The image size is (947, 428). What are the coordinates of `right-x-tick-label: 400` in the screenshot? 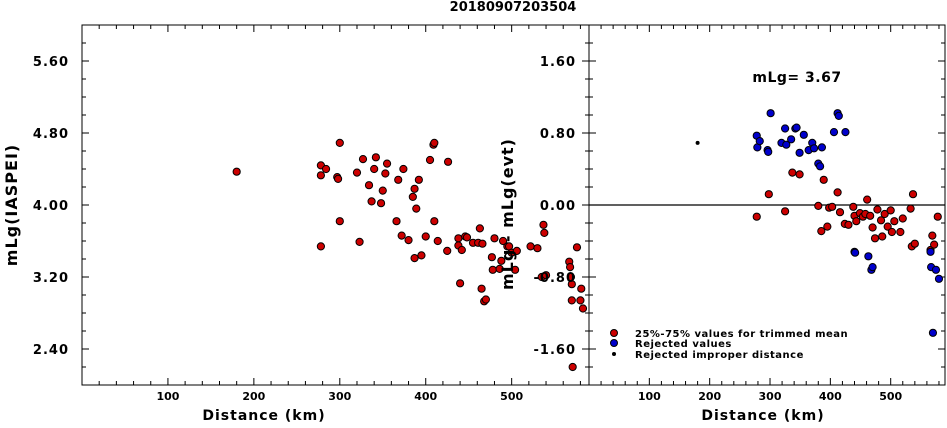 It's located at (830, 396).